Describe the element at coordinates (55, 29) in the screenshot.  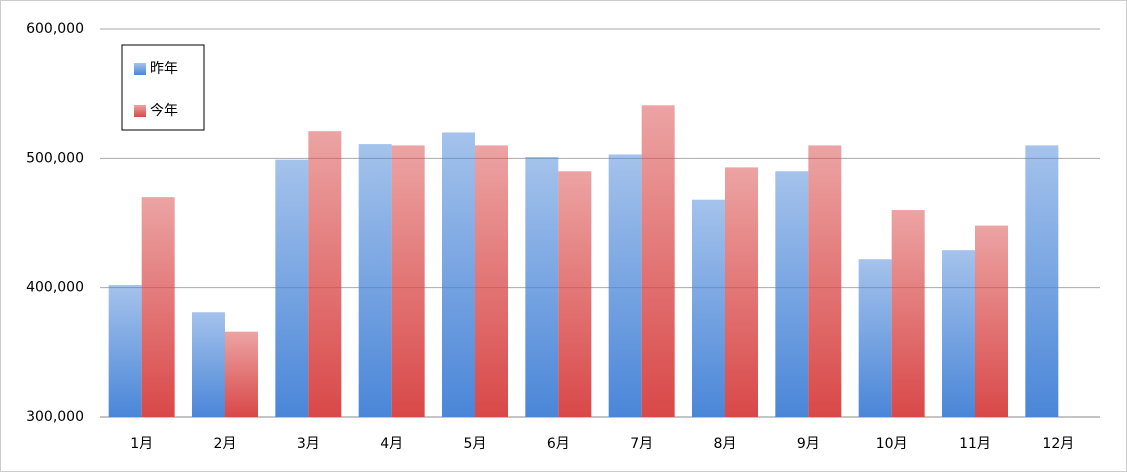
I see `y-tick-label: 600,000` at that location.